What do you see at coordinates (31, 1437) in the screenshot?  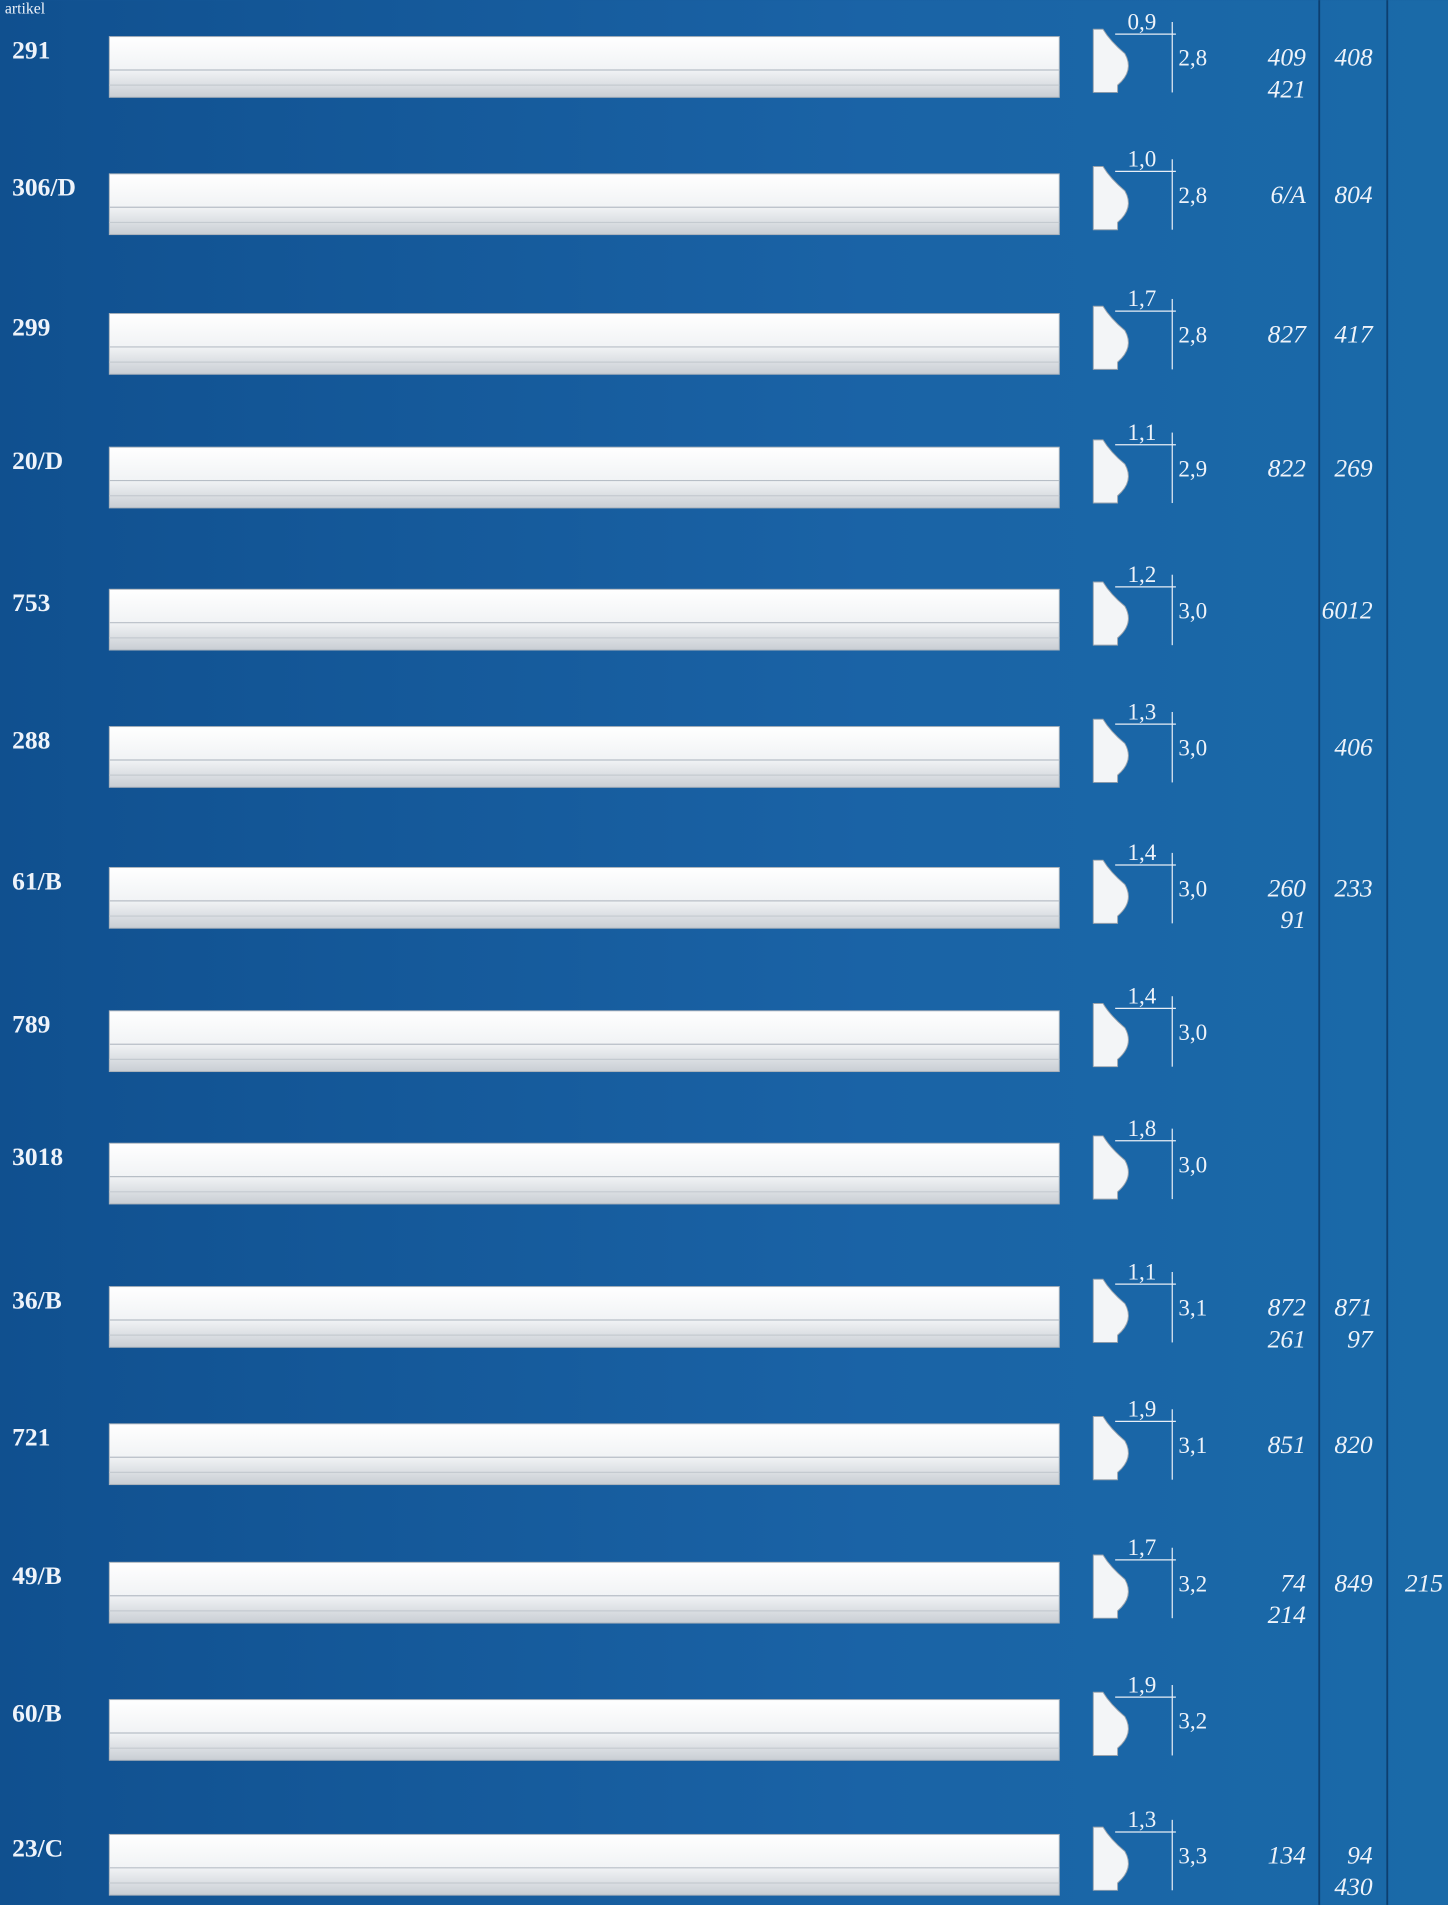 I see `article-code: 721` at bounding box center [31, 1437].